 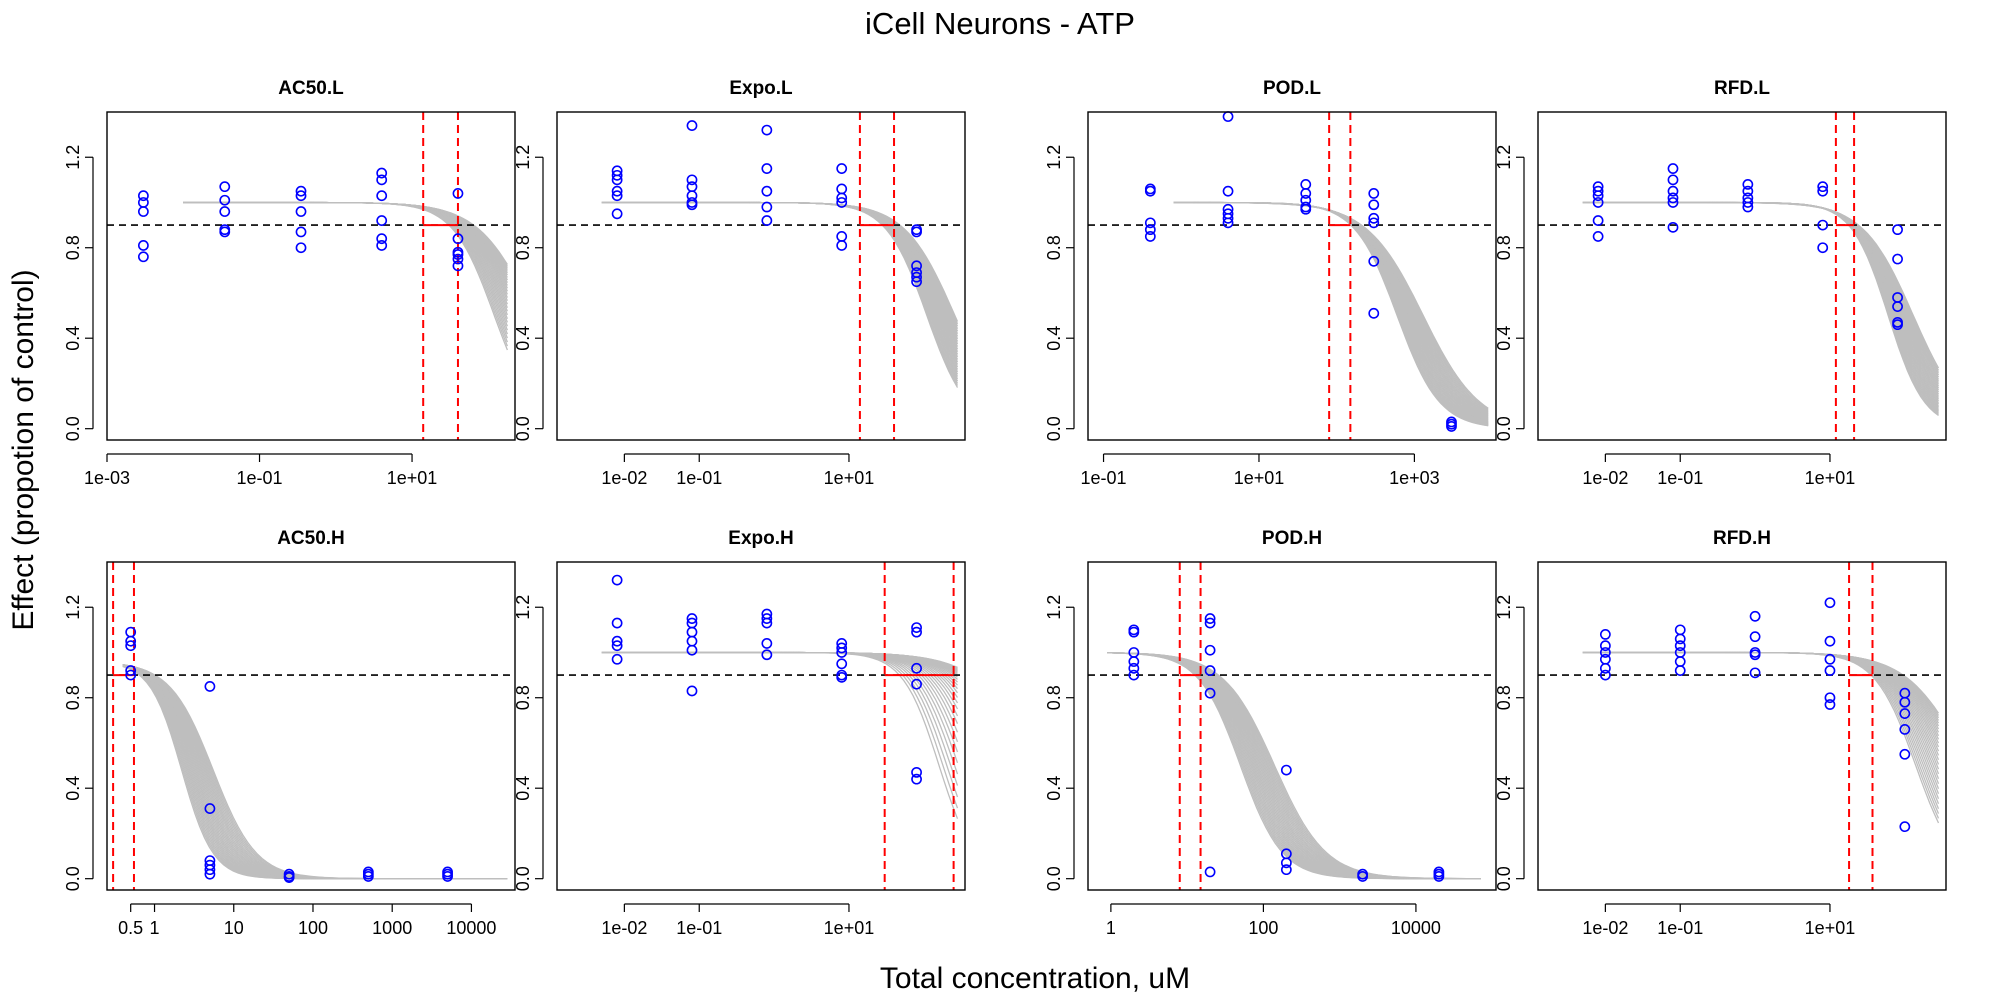 What do you see at coordinates (107, 478) in the screenshot?
I see `x-tick-label: 1e-03` at bounding box center [107, 478].